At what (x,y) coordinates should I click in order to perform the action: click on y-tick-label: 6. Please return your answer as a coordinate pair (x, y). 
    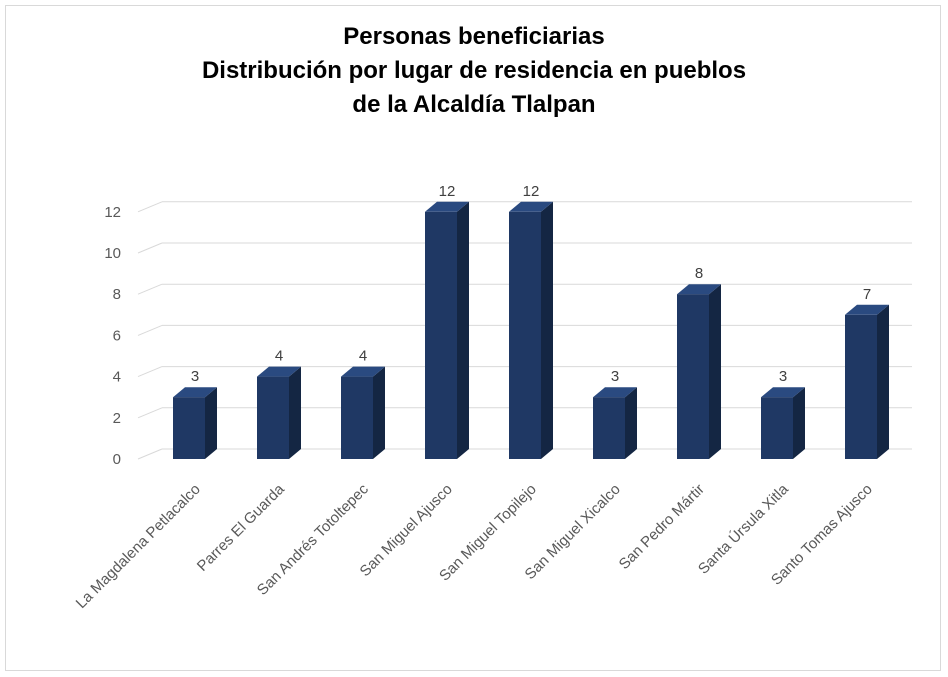
    Looking at the image, I should click on (117, 335).